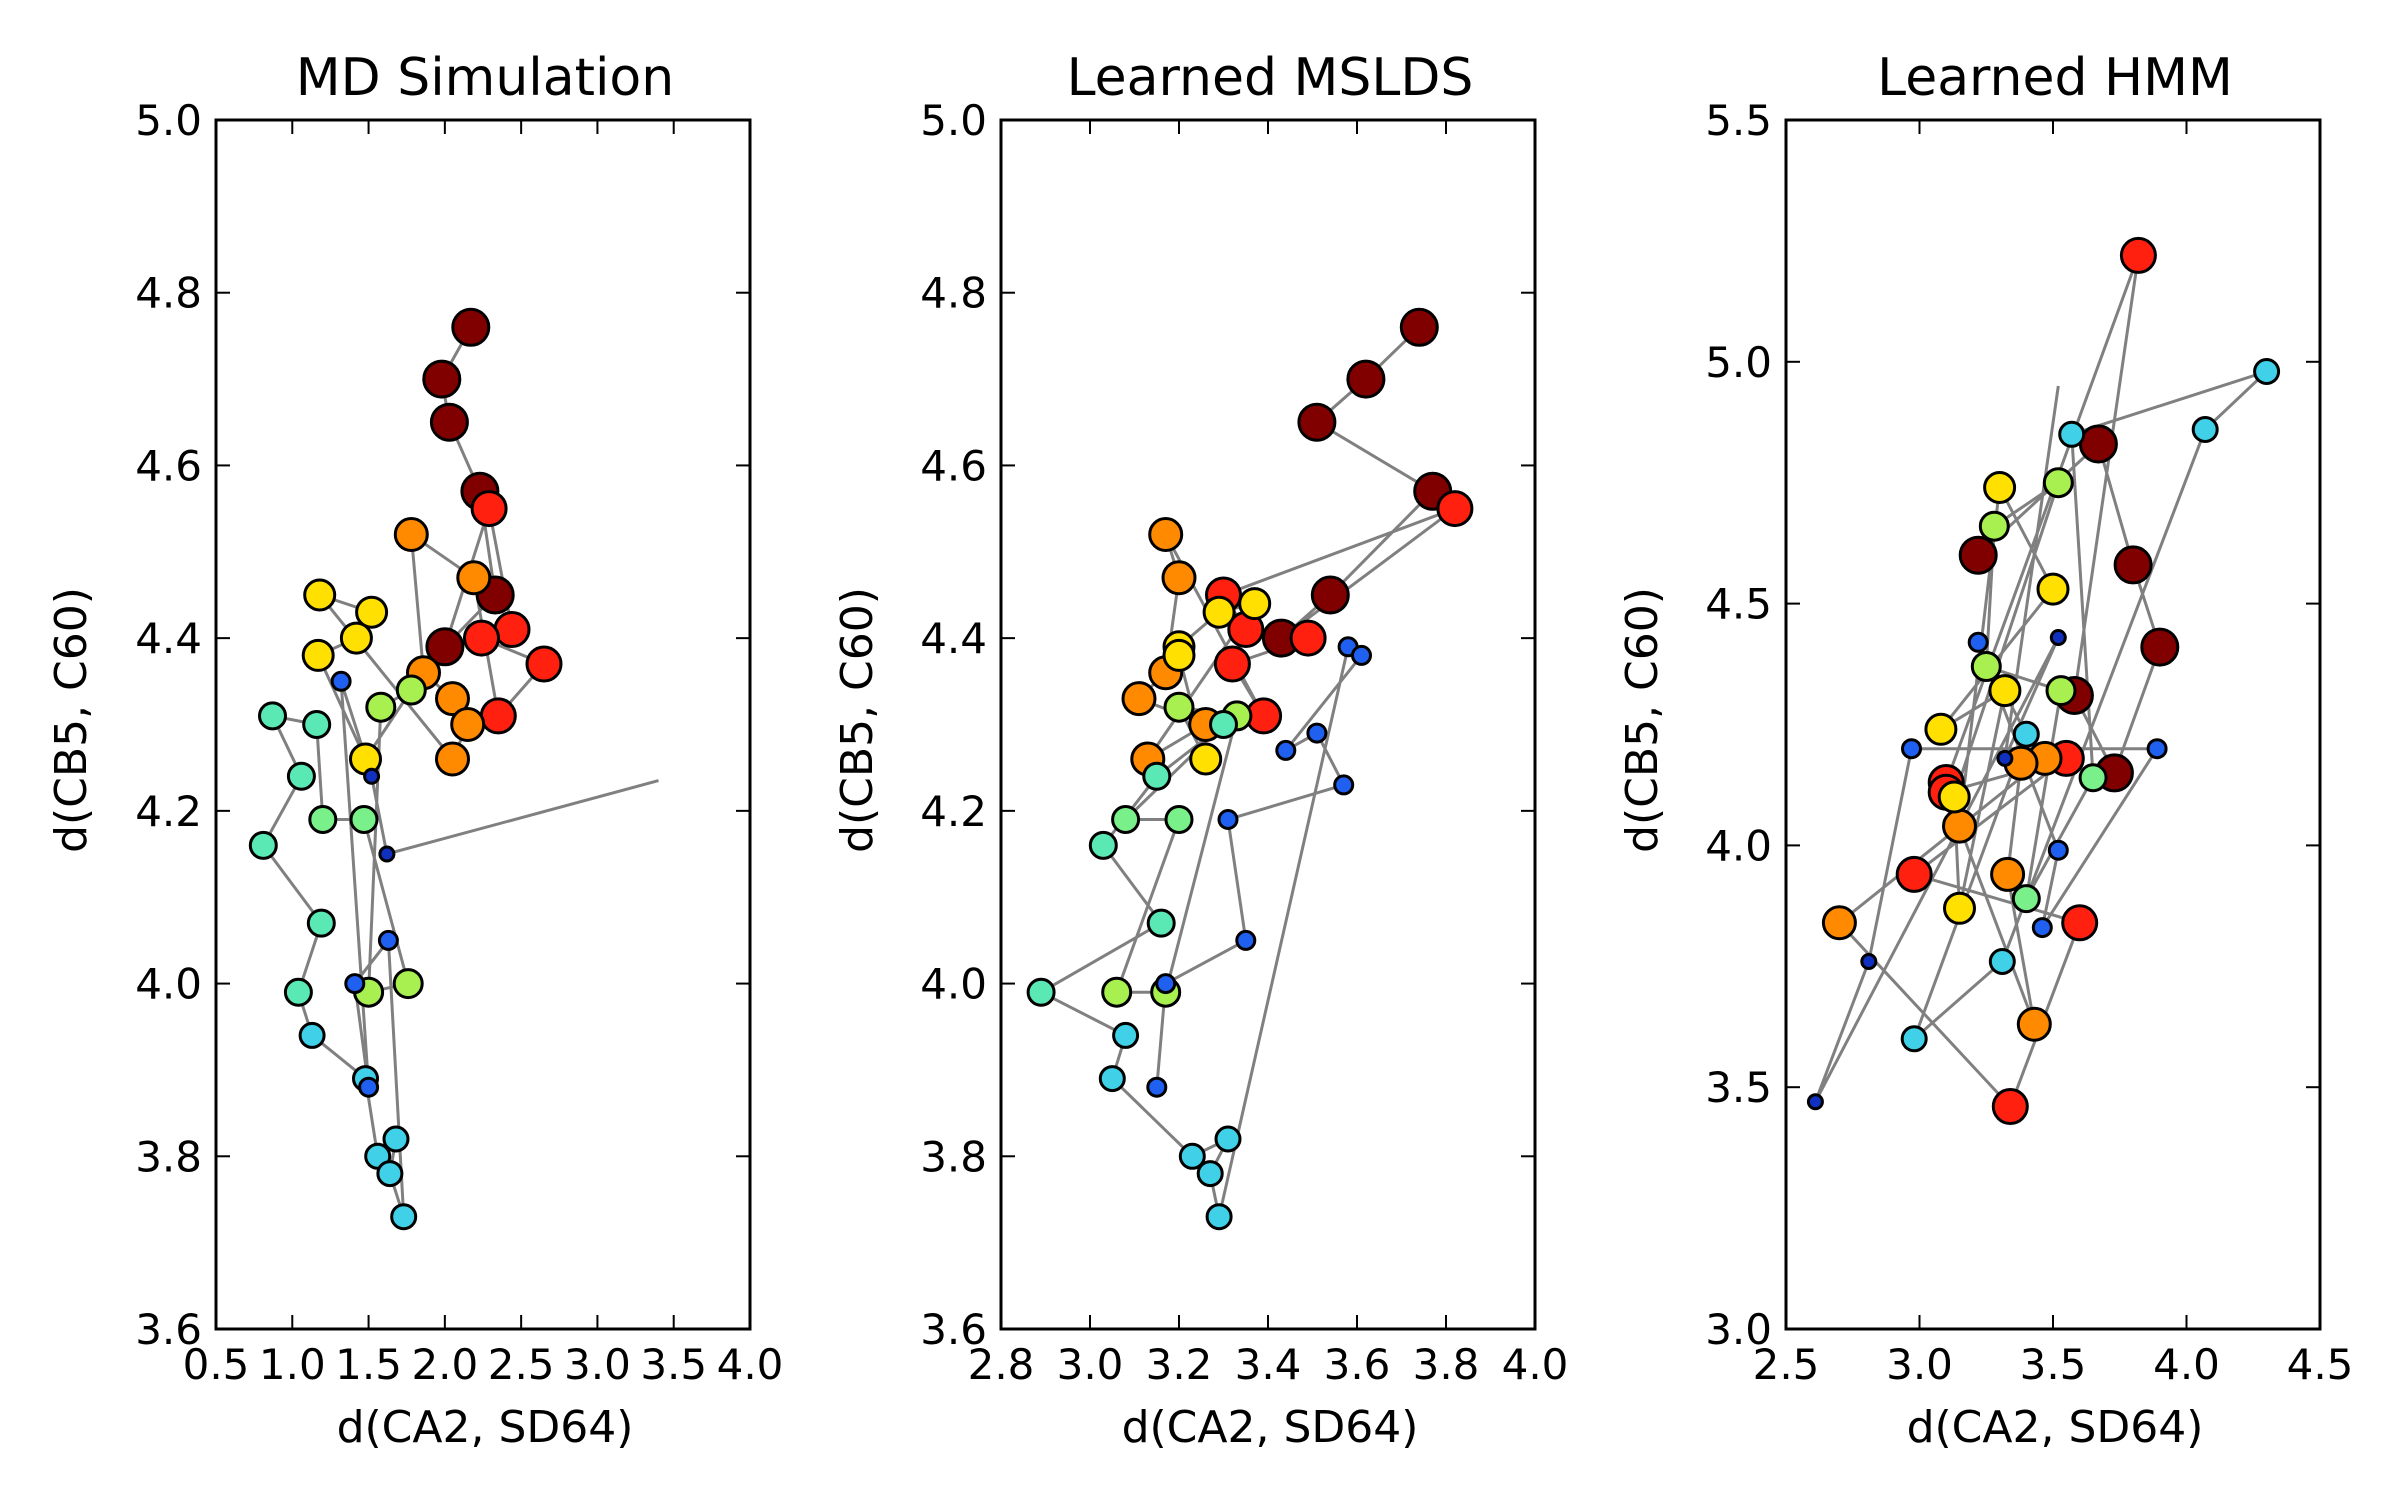 The image size is (2400, 1500). Describe the element at coordinates (953, 1329) in the screenshot. I see `y-tick-label: 3.6` at that location.